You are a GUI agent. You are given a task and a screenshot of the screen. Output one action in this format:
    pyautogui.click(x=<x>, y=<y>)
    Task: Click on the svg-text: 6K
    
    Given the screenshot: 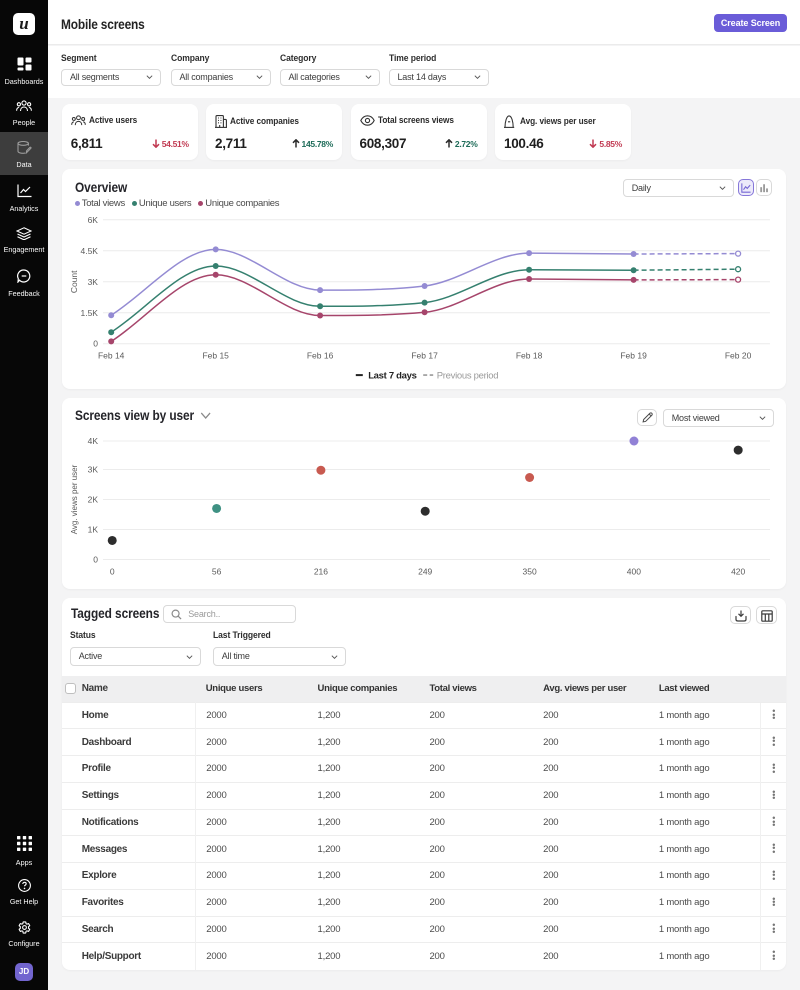 What is the action you would take?
    pyautogui.click(x=92, y=220)
    